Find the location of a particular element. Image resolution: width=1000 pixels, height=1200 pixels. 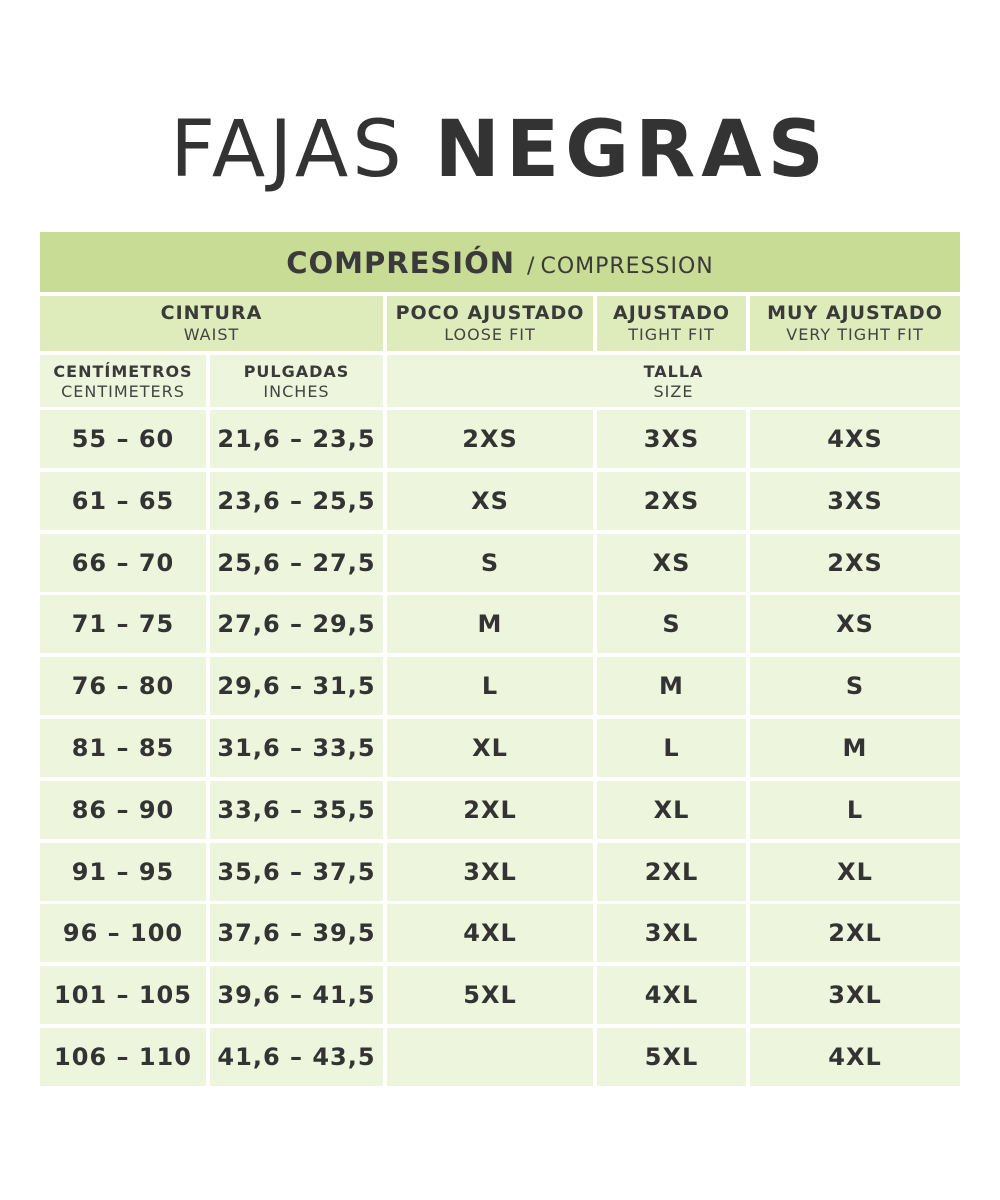

table-cell-loose: 5XL is located at coordinates (490, 995).